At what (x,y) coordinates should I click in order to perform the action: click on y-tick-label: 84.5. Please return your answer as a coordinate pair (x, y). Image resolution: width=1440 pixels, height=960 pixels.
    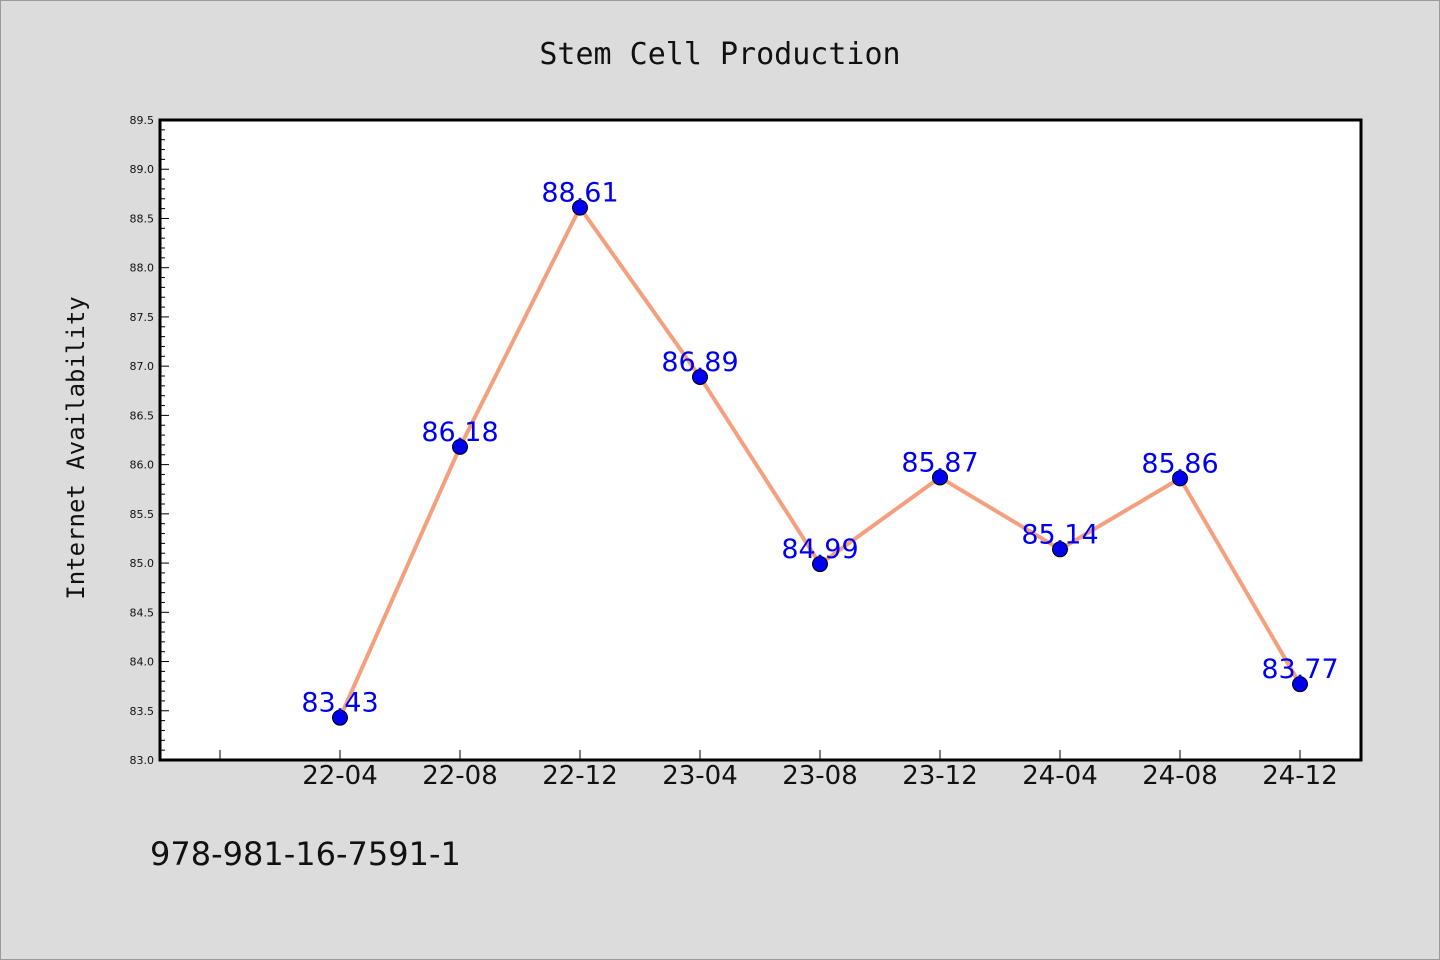
    Looking at the image, I should click on (142, 612).